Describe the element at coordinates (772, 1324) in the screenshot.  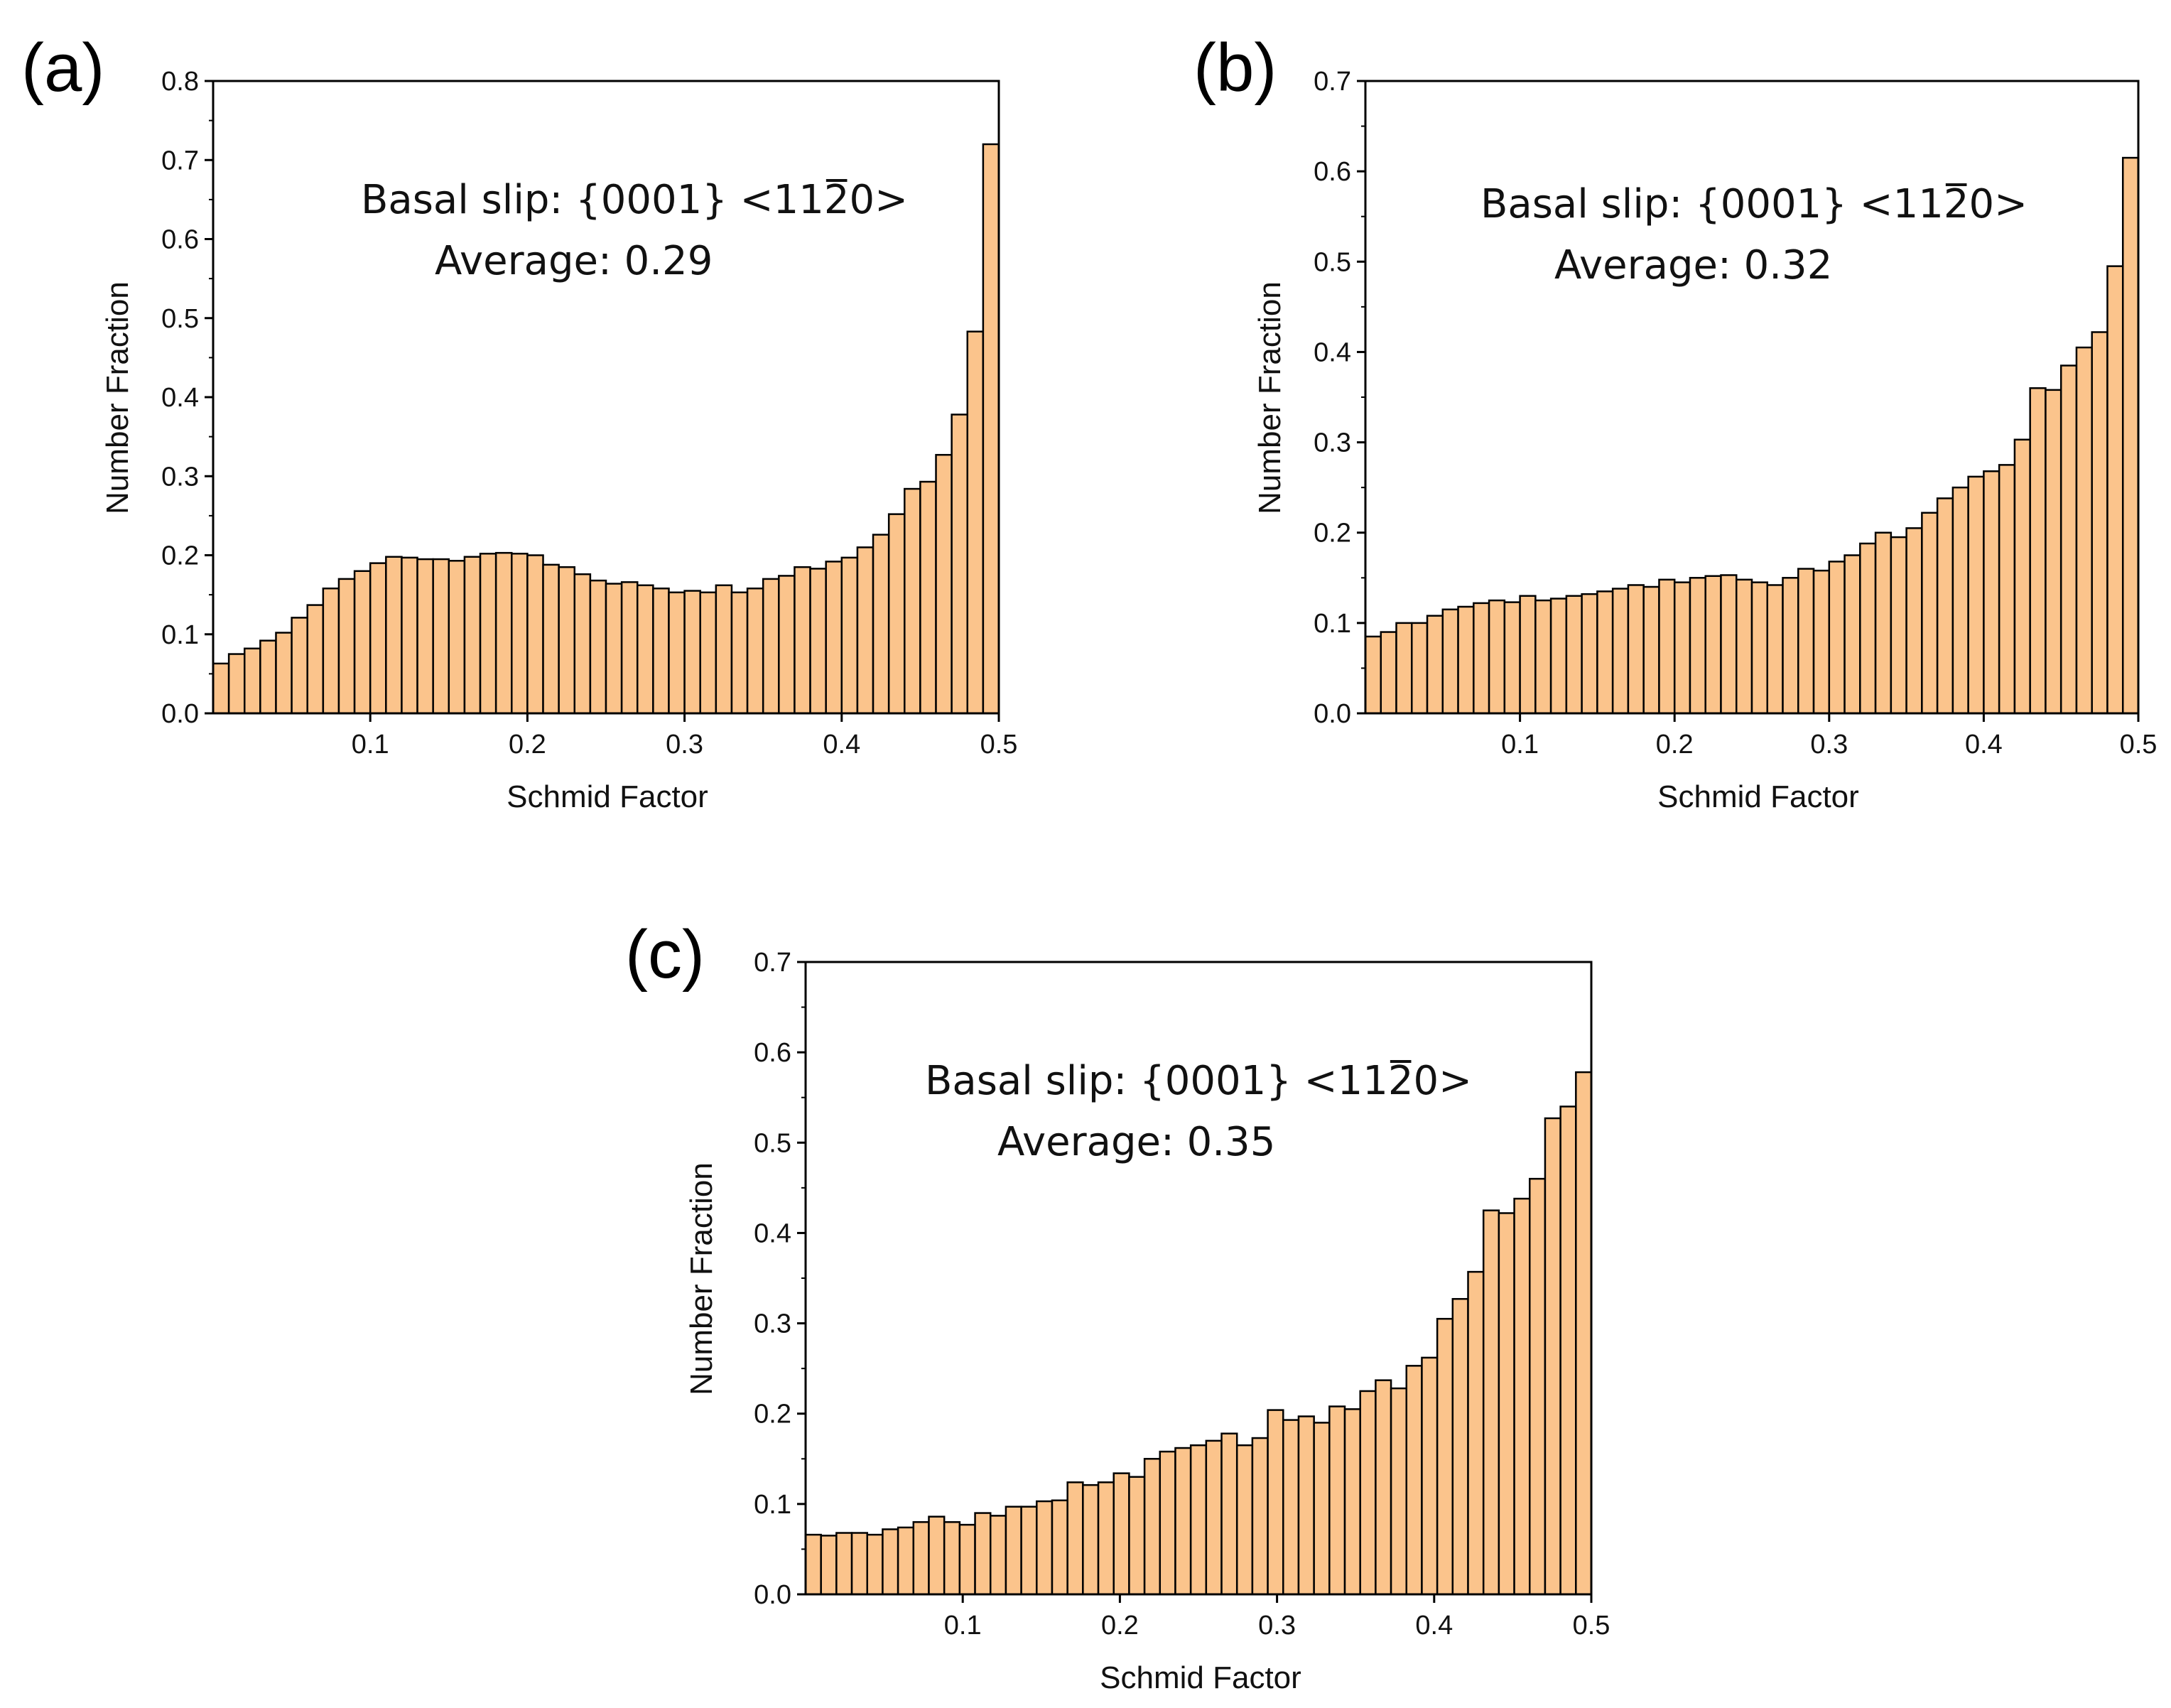
I see `y-tick-label: 0.3` at that location.